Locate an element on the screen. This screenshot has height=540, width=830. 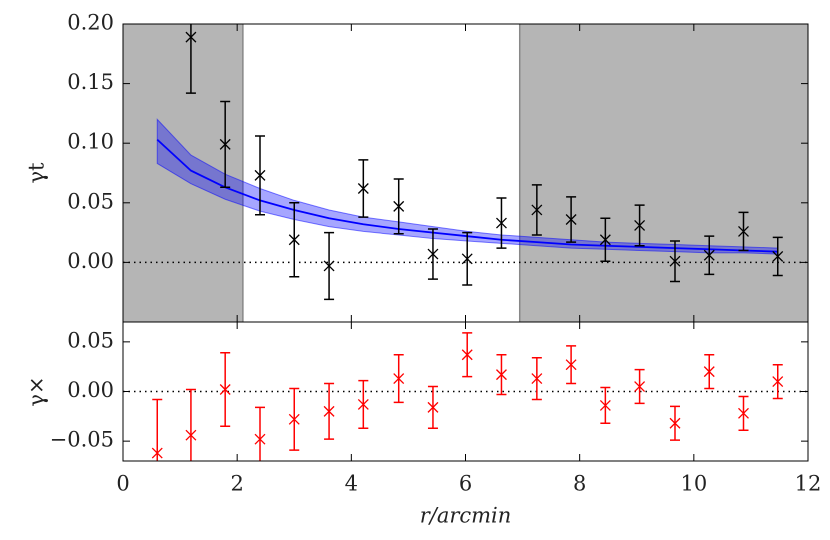
x-axis-label: r/arcmin is located at coordinates (466, 516).